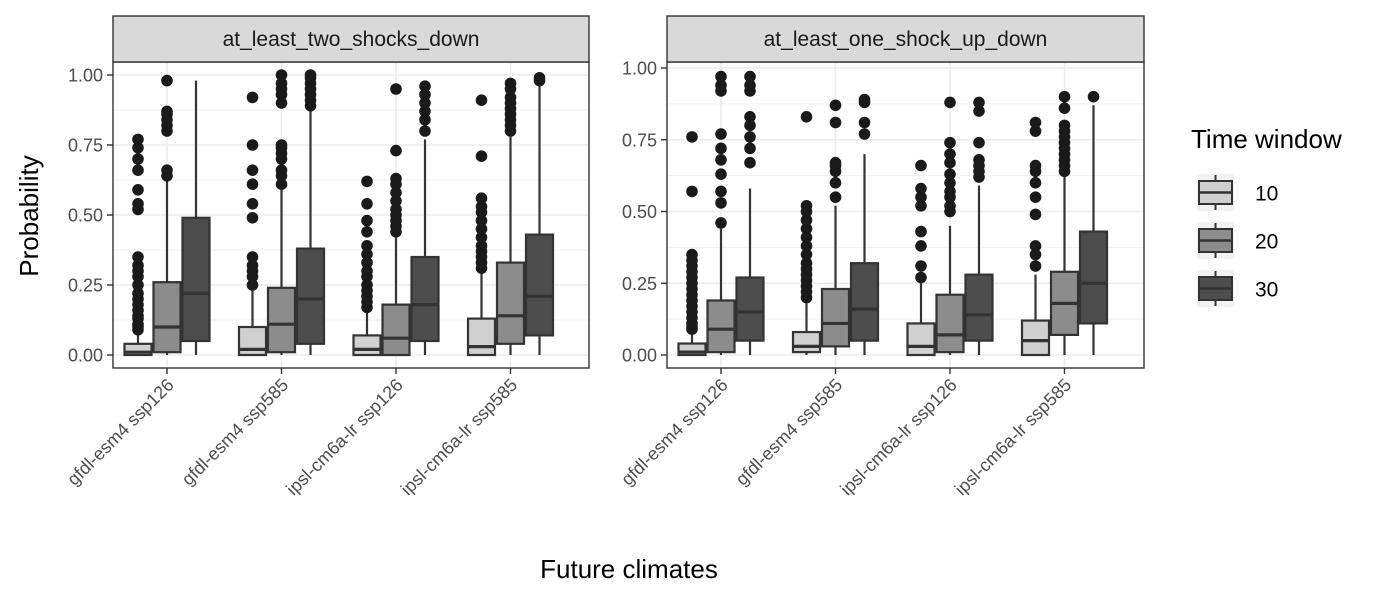 Image resolution: width=1400 pixels, height=600 pixels. I want to click on y-tick-label: 0.75, so click(85, 146).